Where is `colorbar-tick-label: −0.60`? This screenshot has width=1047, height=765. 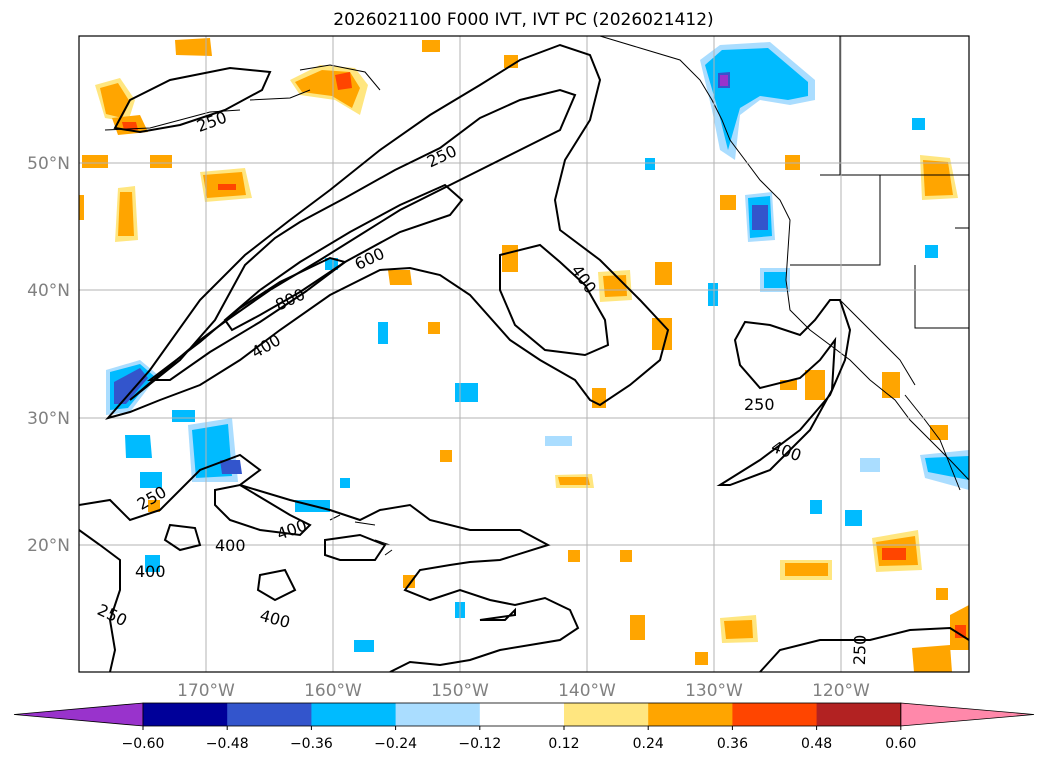 colorbar-tick-label: −0.60 is located at coordinates (143, 744).